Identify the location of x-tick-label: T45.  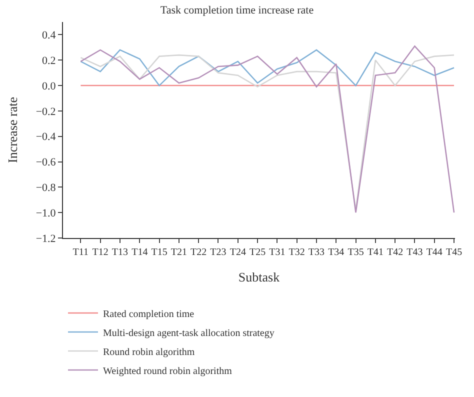
(454, 252).